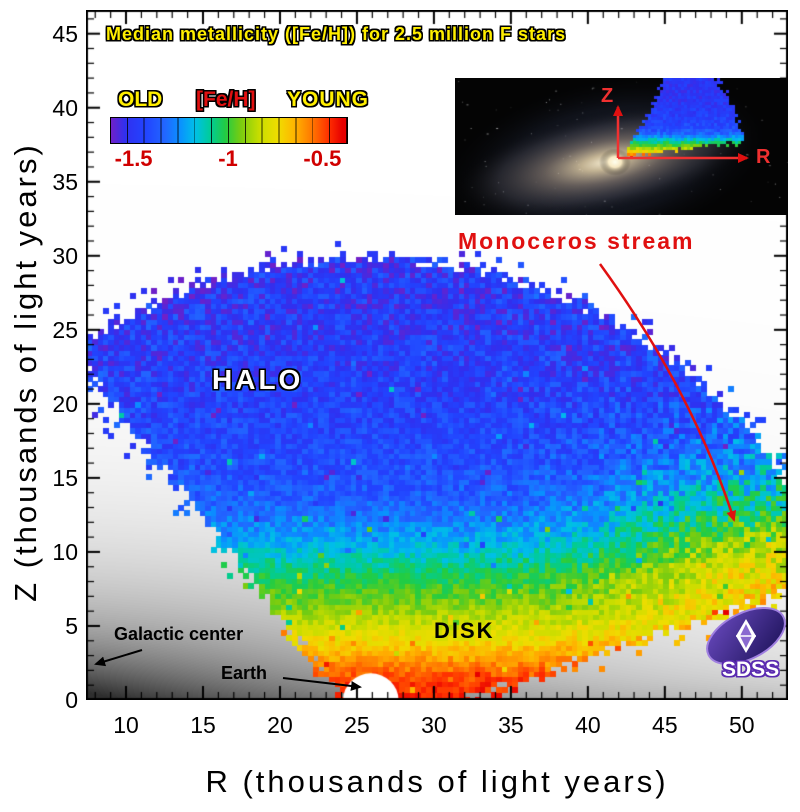  What do you see at coordinates (179, 634) in the screenshot?
I see `galactic-center-label: Galactic center` at bounding box center [179, 634].